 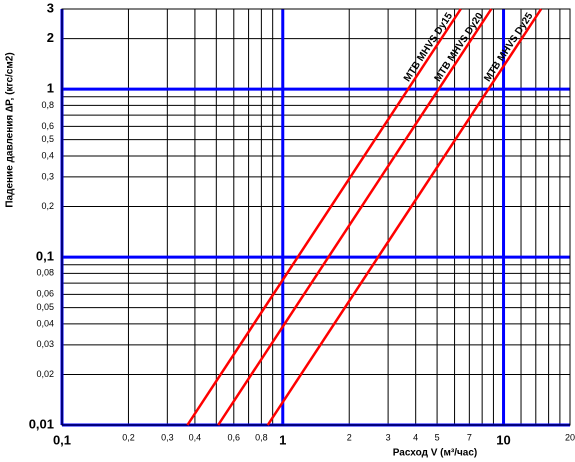 What do you see at coordinates (261, 437) in the screenshot?
I see `x-tick-label: 0,8` at bounding box center [261, 437].